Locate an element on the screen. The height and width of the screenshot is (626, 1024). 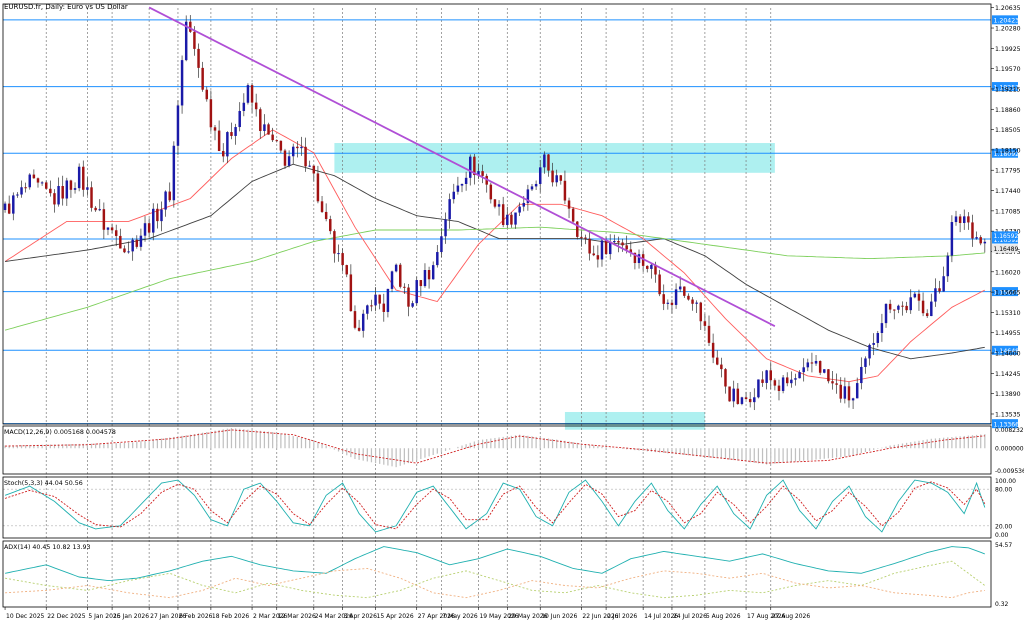
price-tick-label: 1.20280 is located at coordinates (1008, 29).